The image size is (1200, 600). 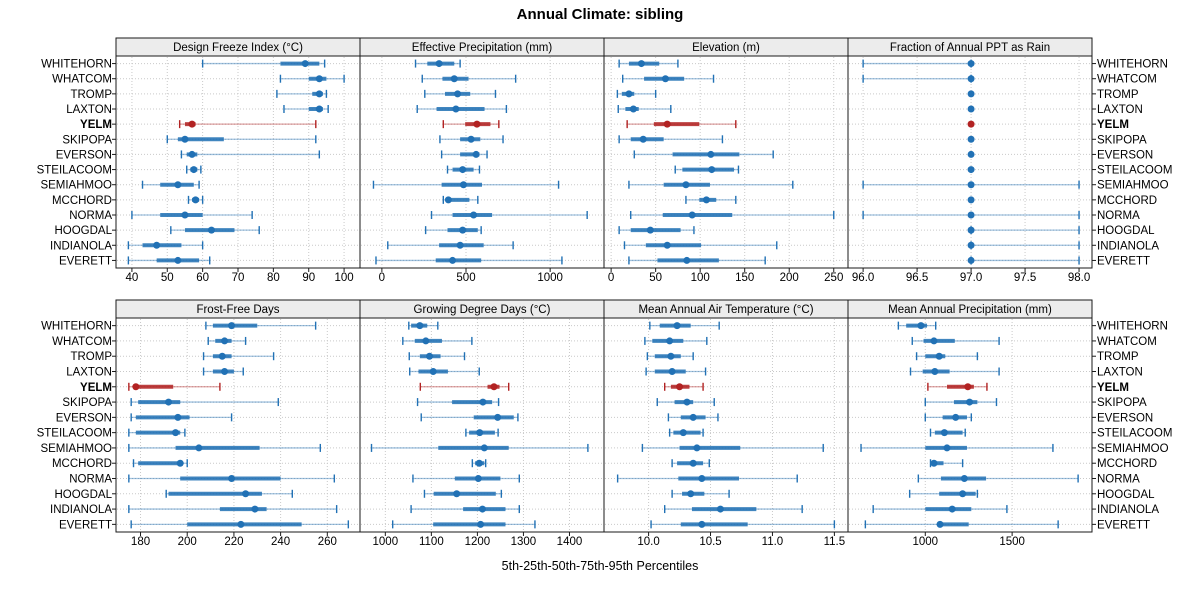 I want to click on station-label-left-mcchord: MCCHORD, so click(x=82, y=464).